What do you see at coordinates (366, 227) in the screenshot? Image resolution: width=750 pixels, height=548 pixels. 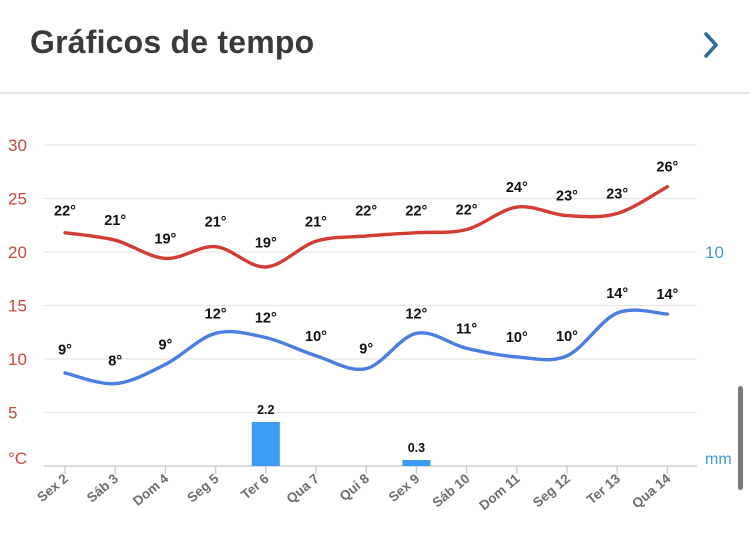 I see `max-temp-line` at bounding box center [366, 227].